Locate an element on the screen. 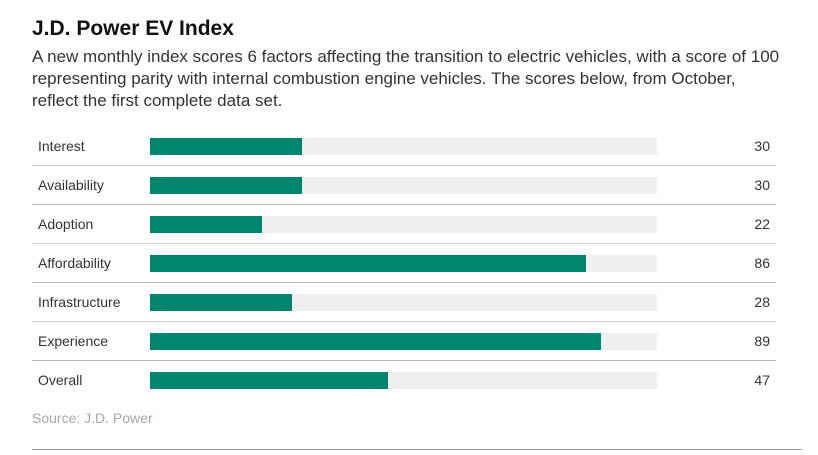  chart-row: Infrastructure 28 is located at coordinates (404, 302).